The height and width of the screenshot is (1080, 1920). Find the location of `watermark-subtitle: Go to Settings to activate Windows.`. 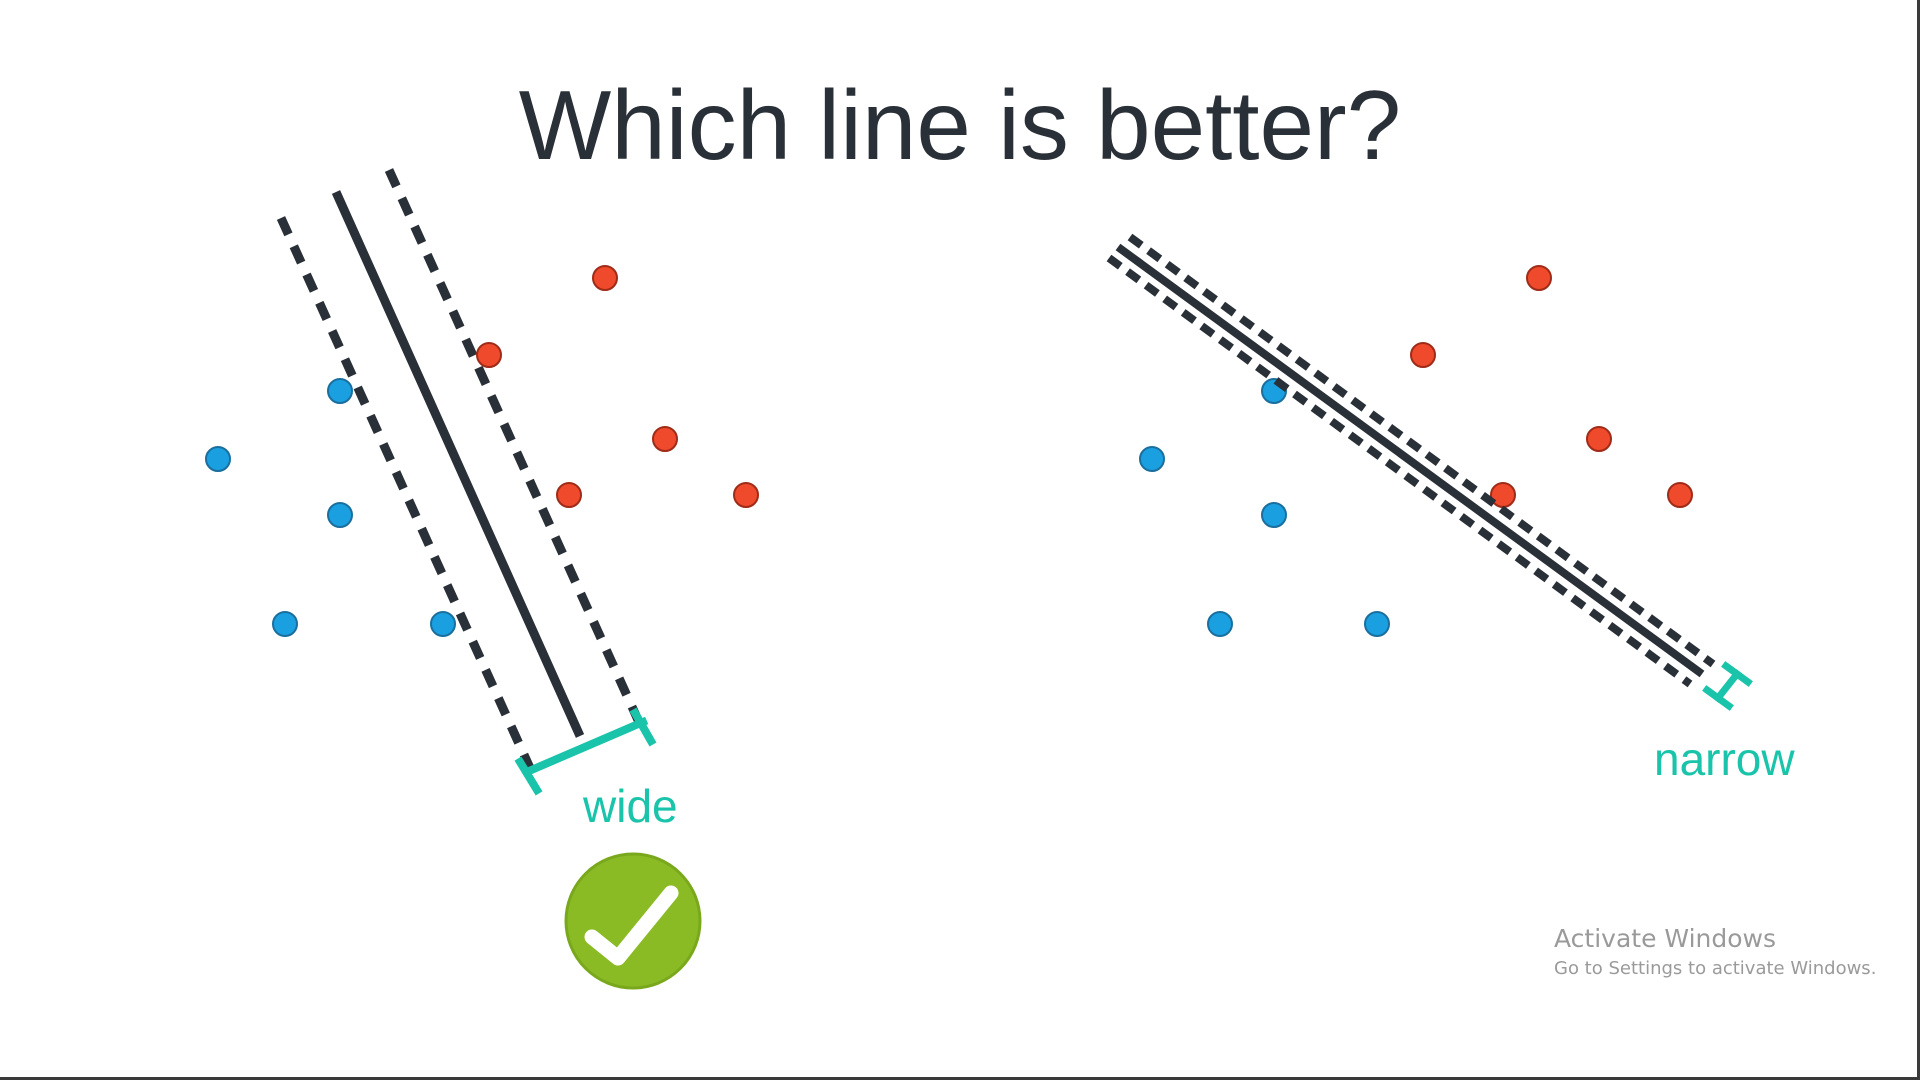

watermark-subtitle: Go to Settings to activate Windows. is located at coordinates (1715, 968).